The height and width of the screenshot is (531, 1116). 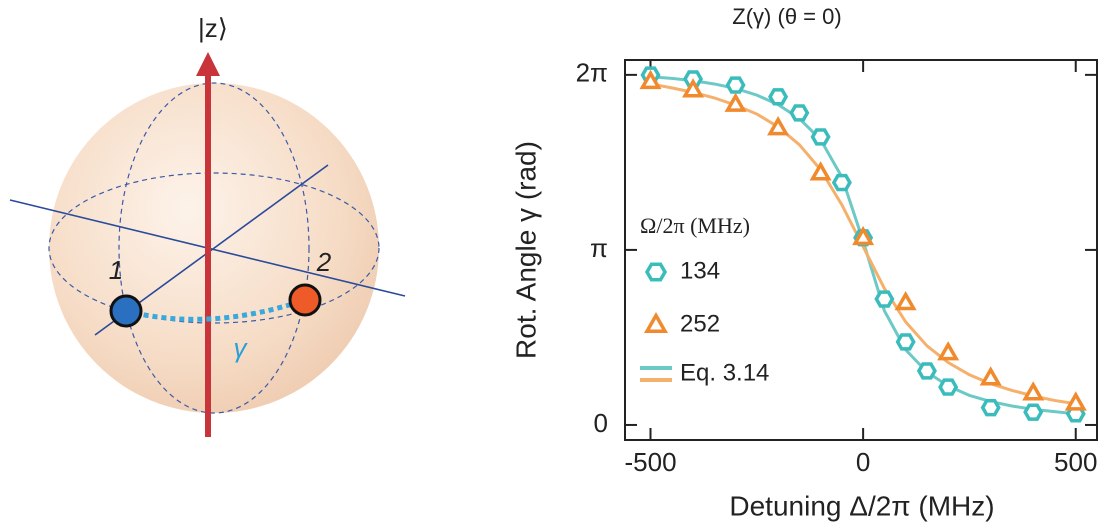 What do you see at coordinates (695, 225) in the screenshot?
I see `legend-title: Ω/2π (MHz)` at bounding box center [695, 225].